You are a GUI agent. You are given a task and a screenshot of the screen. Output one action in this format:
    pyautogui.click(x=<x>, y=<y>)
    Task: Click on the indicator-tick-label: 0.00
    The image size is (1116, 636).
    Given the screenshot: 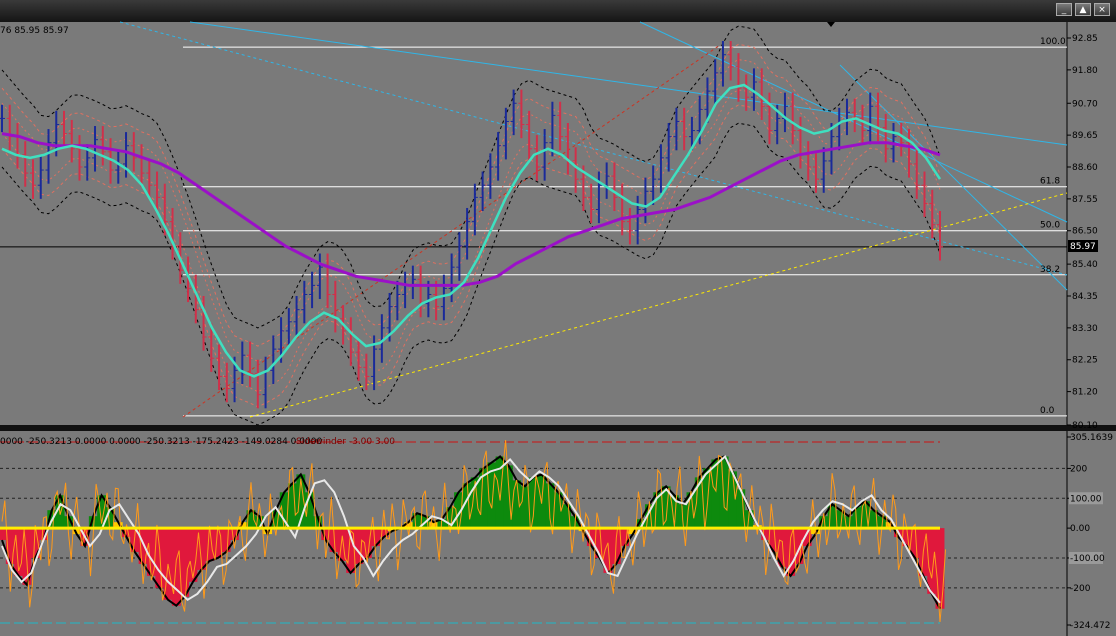 What is the action you would take?
    pyautogui.click(x=1080, y=529)
    